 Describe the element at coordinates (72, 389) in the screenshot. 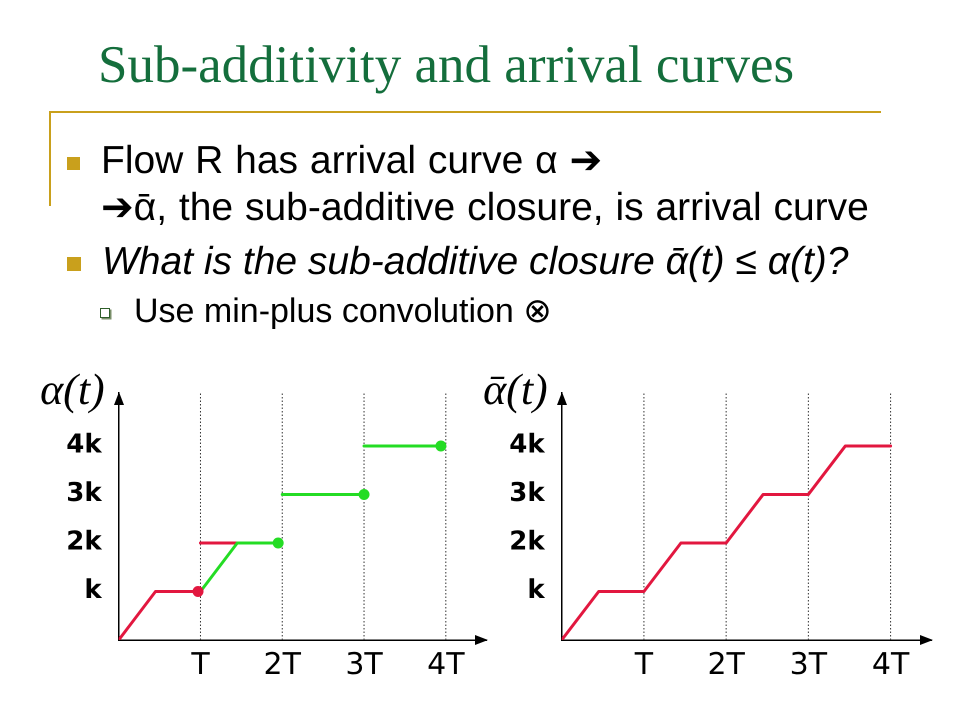

I see `y-axis-title: α(t)` at that location.